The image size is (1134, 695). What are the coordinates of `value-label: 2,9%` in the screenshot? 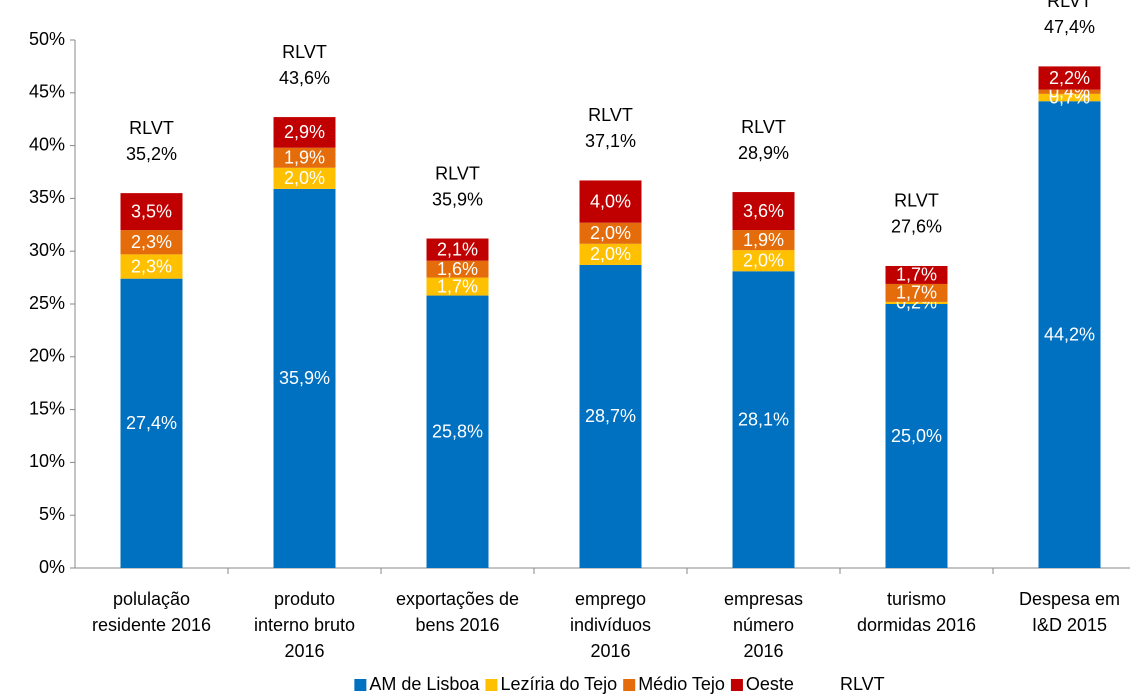 It's located at (304, 132).